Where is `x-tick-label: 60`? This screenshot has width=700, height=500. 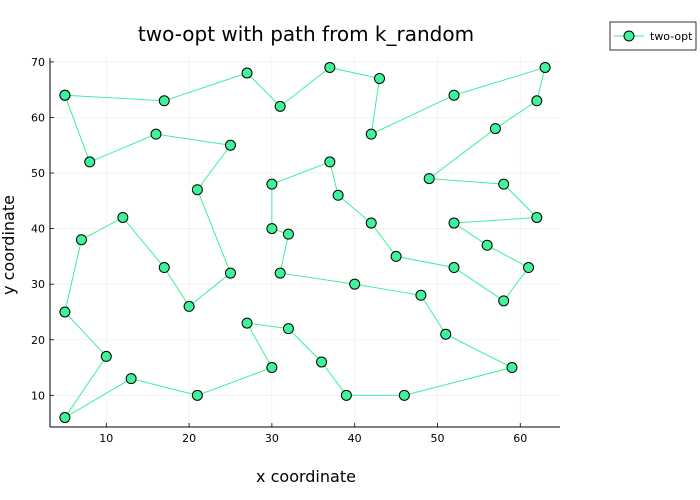
x-tick-label: 60 is located at coordinates (520, 438).